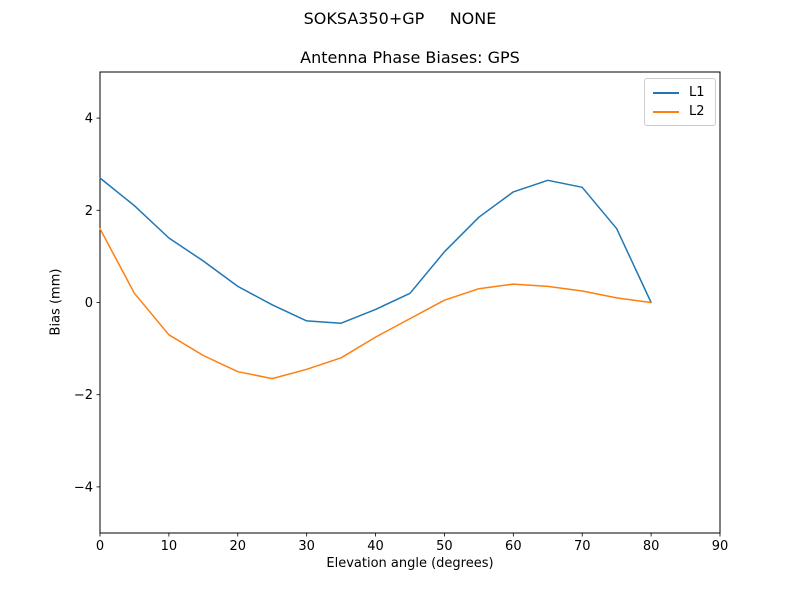 The width and height of the screenshot is (800, 600). I want to click on figure-suptitle: SOKSA350+GP NONE, so click(400, 18).